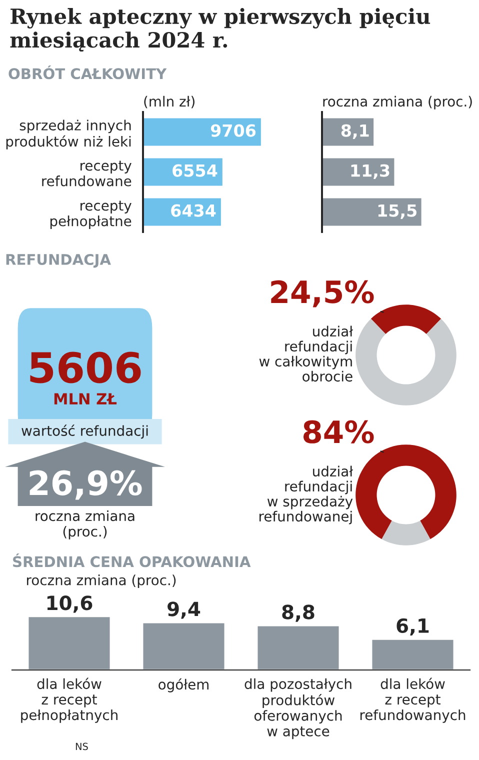 Image resolution: width=479 pixels, height=760 pixels. Describe the element at coordinates (58, 261) in the screenshot. I see `text: REFUNDACJA` at that location.